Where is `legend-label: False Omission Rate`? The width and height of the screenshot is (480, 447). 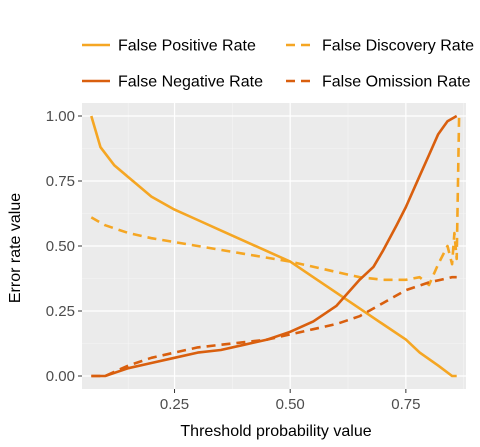
legend-label: False Omission Rate is located at coordinates (396, 82).